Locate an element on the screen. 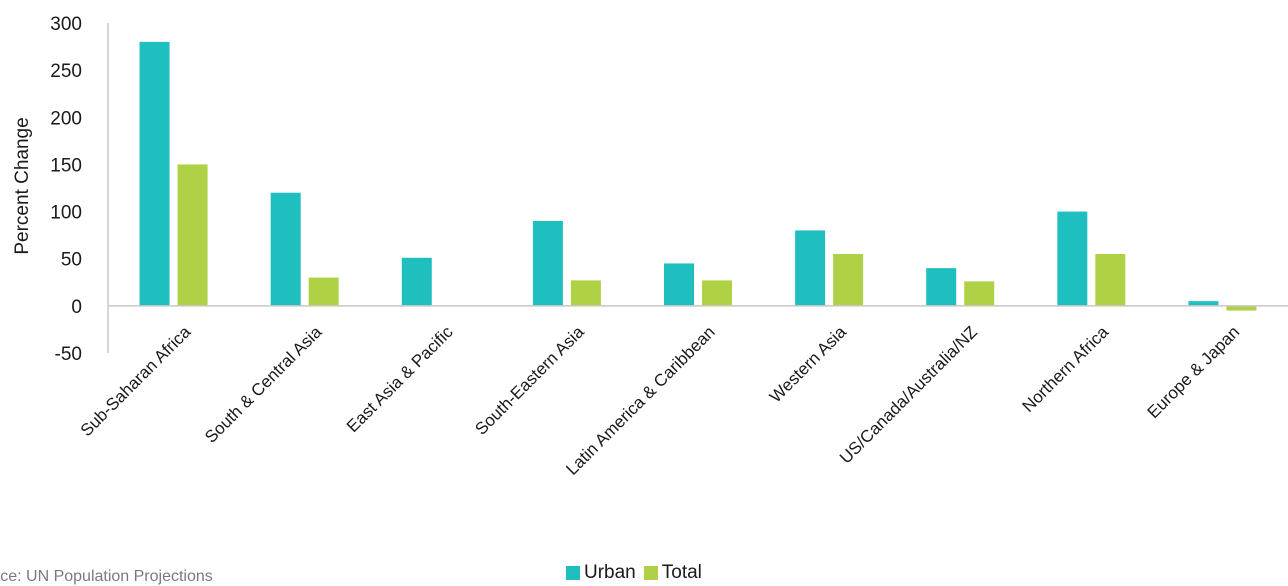 This screenshot has width=1288, height=586. y-tick-label: 100 is located at coordinates (66, 213).